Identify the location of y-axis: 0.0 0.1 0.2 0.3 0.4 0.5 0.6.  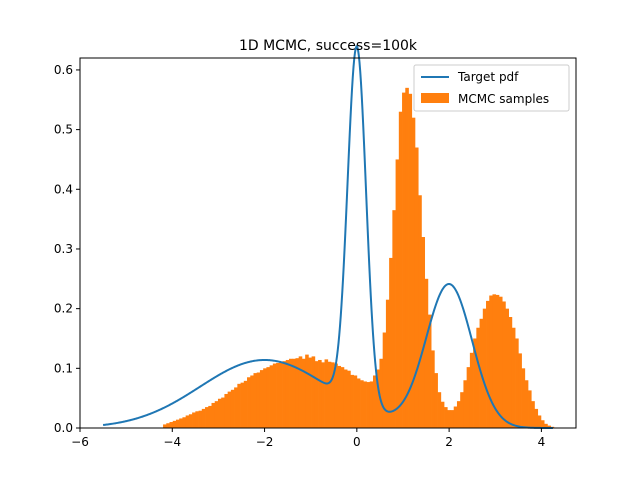
(67, 249).